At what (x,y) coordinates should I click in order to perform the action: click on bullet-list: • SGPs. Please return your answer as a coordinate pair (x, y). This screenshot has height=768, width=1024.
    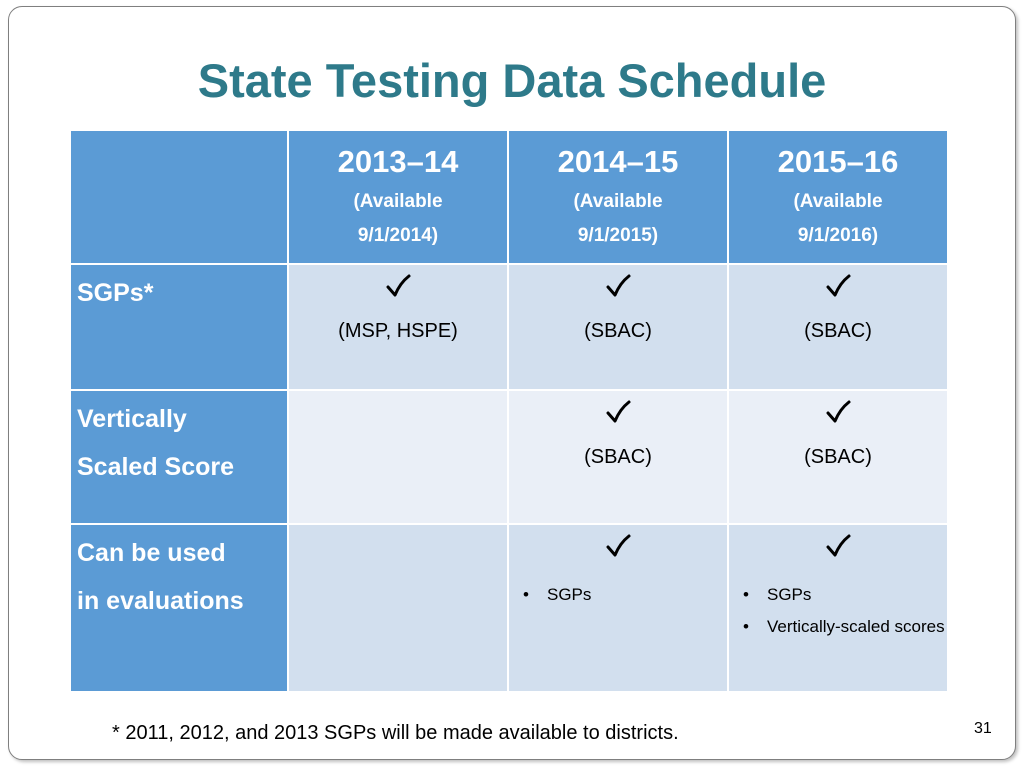
    Looking at the image, I should click on (618, 595).